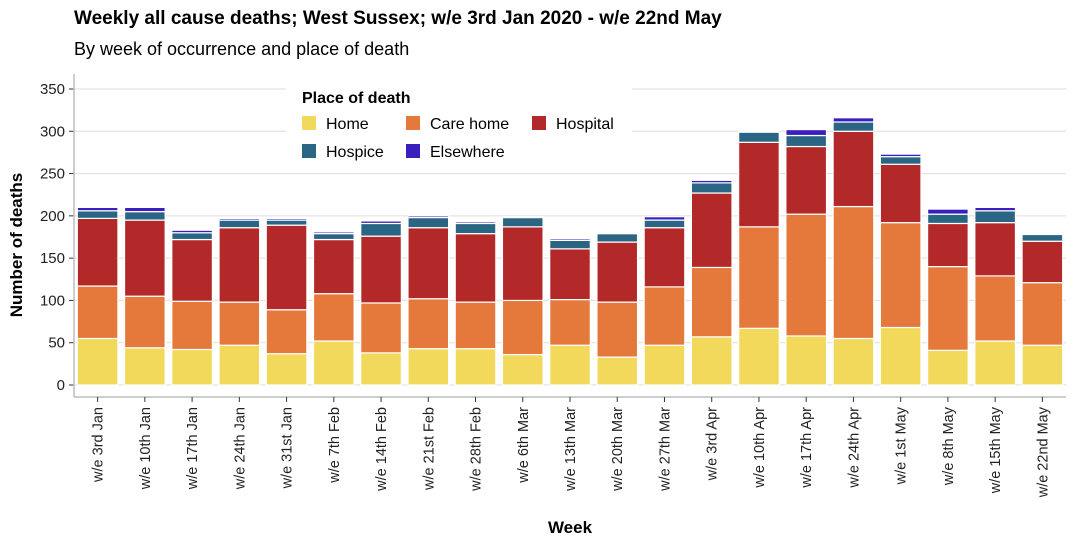 The image size is (1080, 550). I want to click on legend-label: Hospital, so click(585, 124).